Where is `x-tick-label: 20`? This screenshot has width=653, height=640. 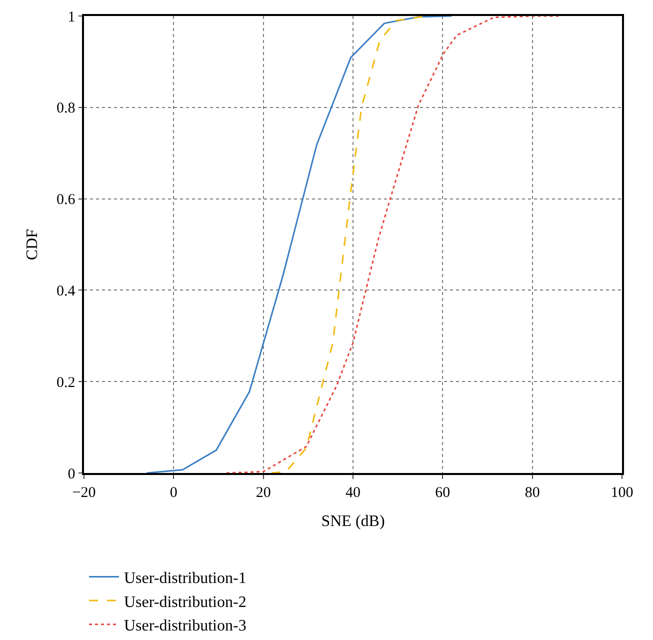
x-tick-label: 20 is located at coordinates (263, 492).